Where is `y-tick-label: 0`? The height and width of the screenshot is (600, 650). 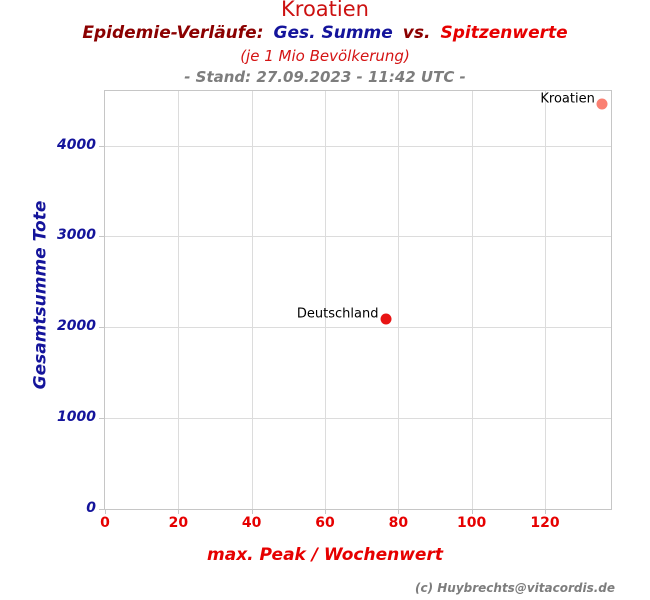
y-tick-label: 0 is located at coordinates (91, 508).